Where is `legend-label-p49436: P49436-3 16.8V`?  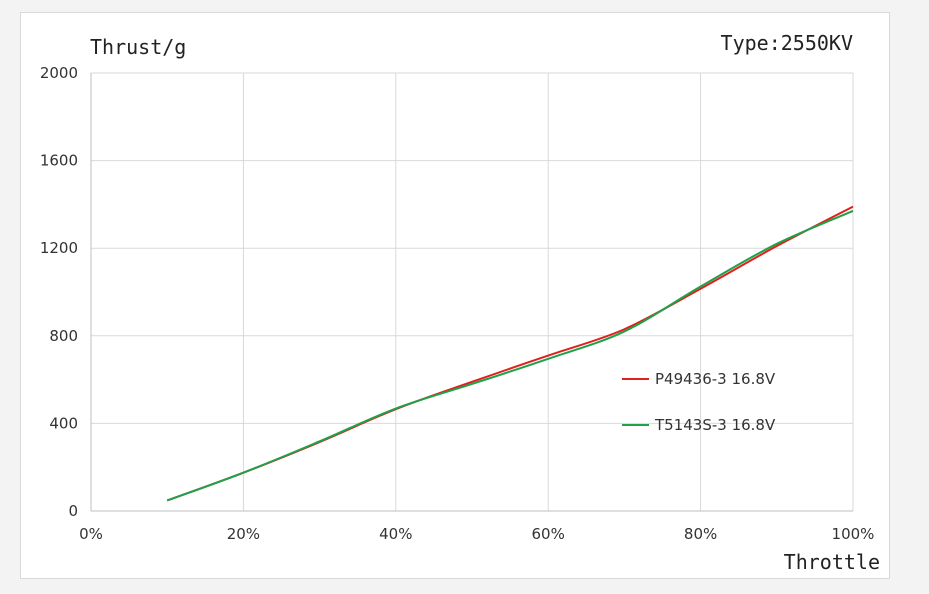
legend-label-p49436: P49436-3 16.8V is located at coordinates (715, 379).